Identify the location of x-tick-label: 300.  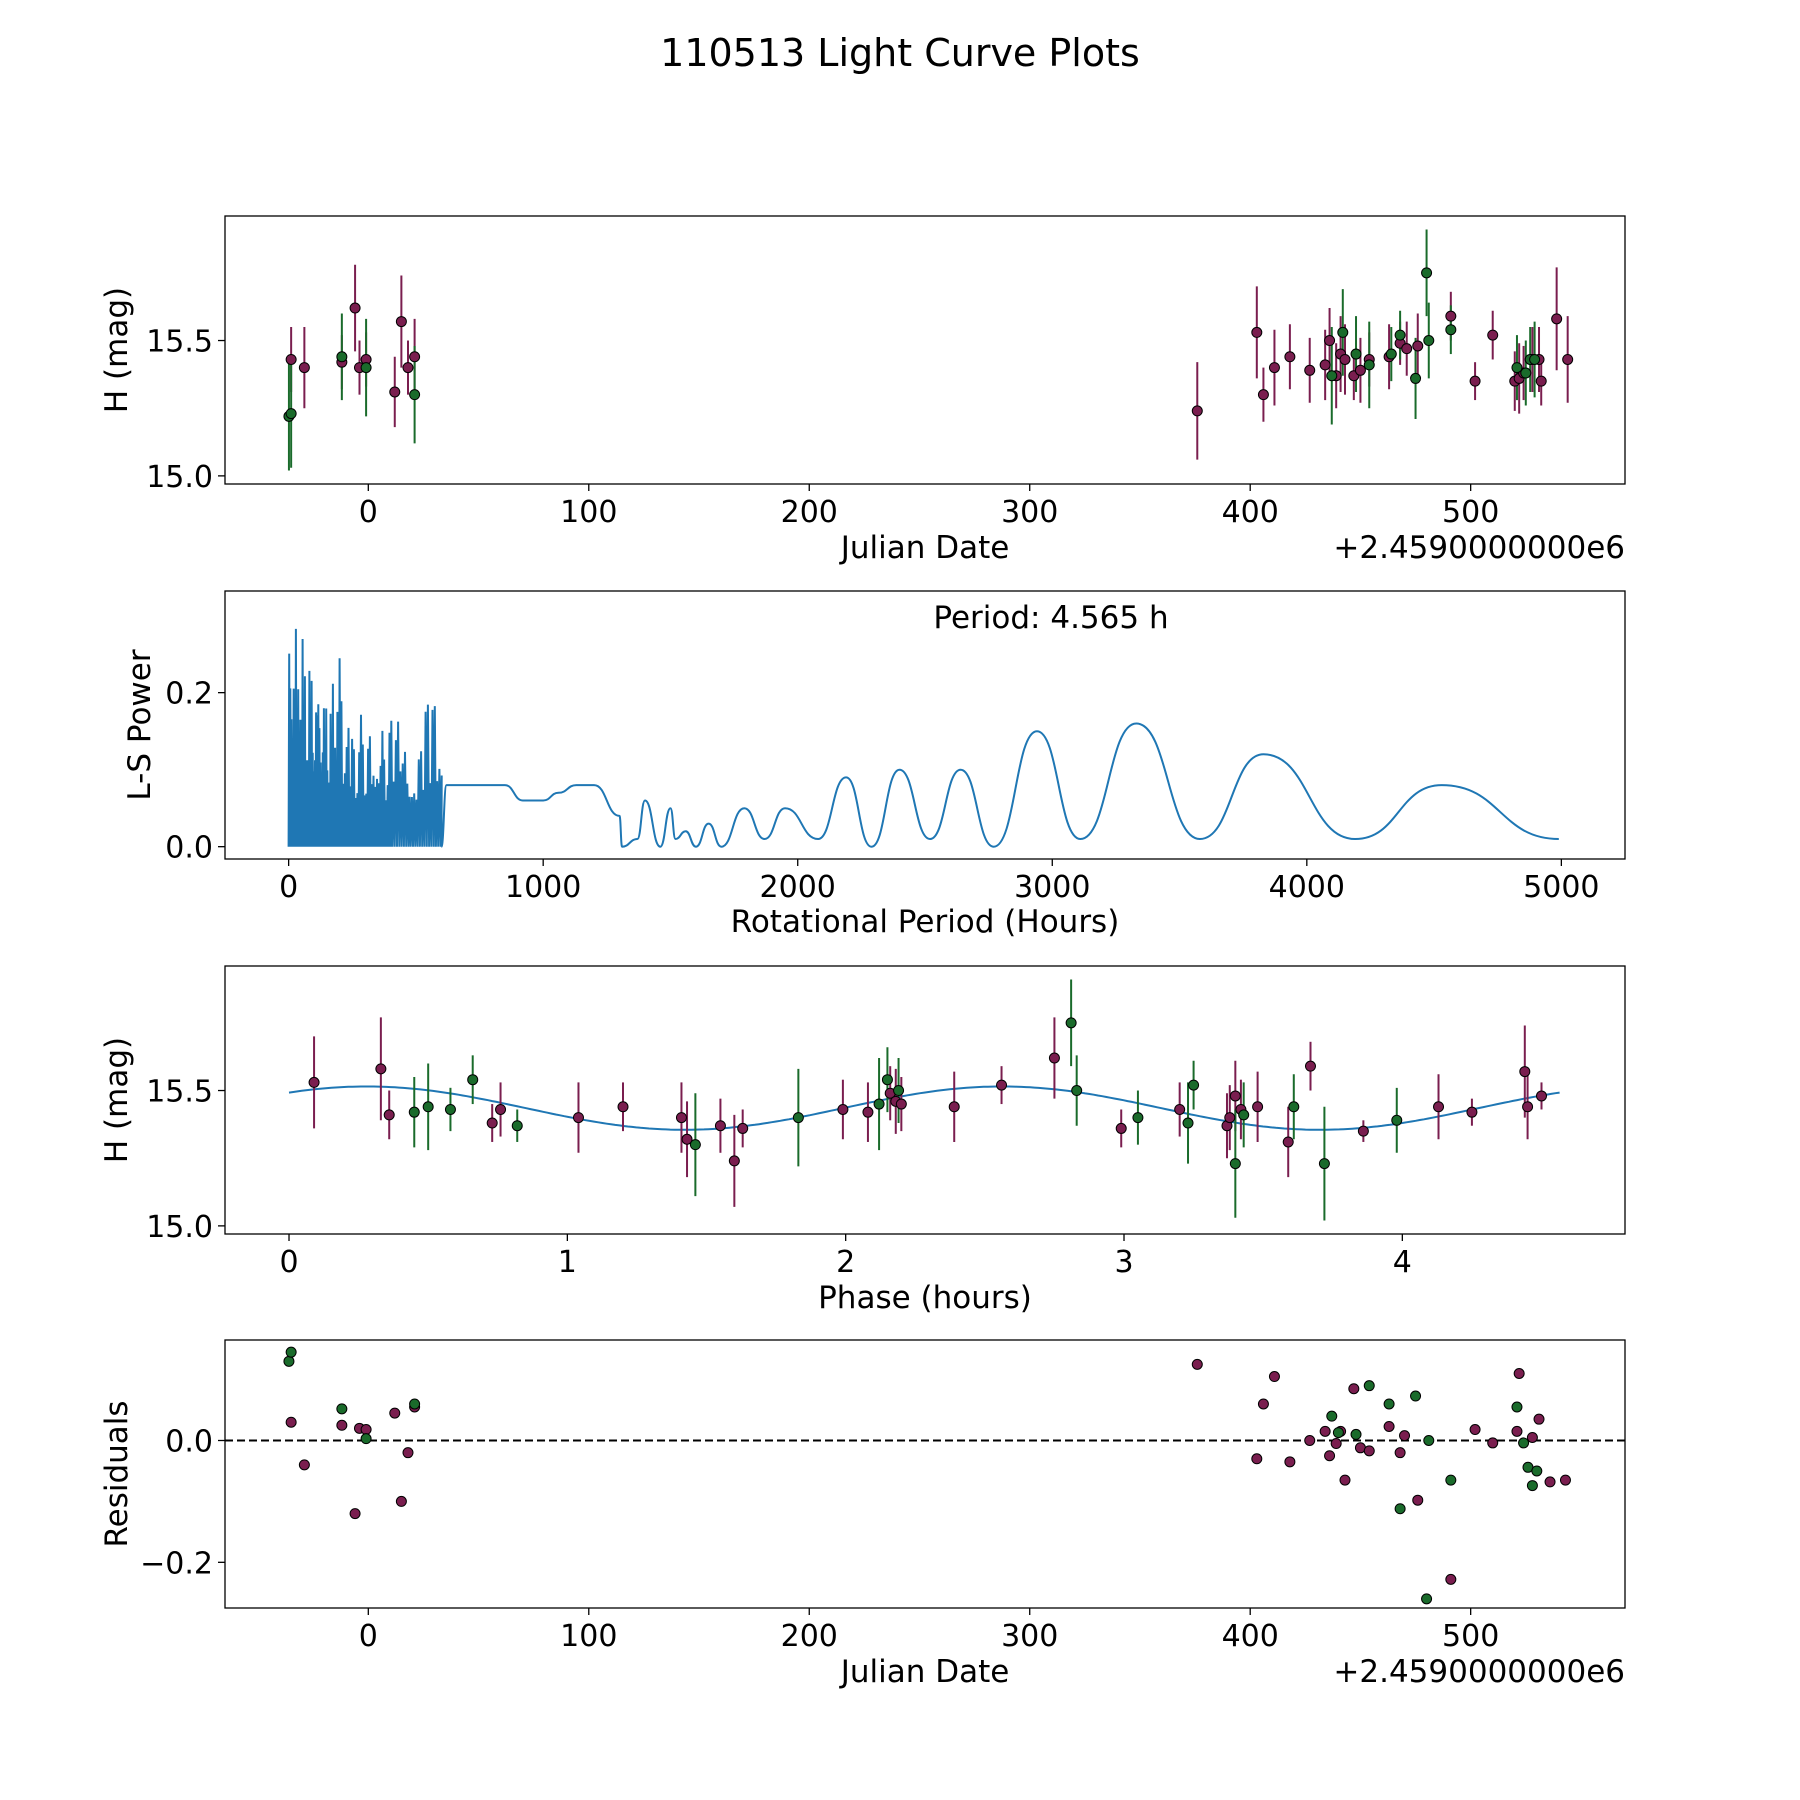
(1029, 512).